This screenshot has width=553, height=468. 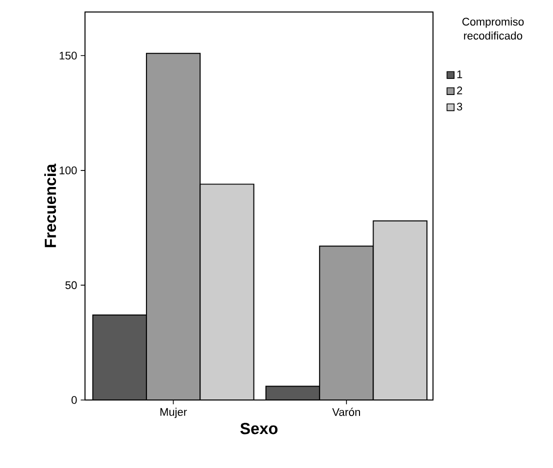 I want to click on y-tick-label: 150, so click(x=68, y=56).